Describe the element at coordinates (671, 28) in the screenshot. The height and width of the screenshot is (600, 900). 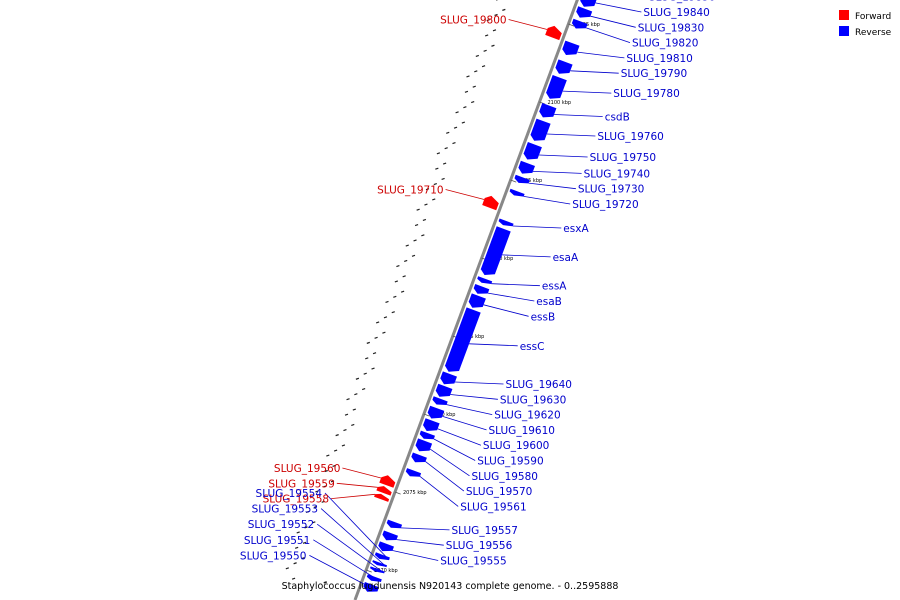
I see `gene-label-SLUG_19830: SLUG_19830` at that location.